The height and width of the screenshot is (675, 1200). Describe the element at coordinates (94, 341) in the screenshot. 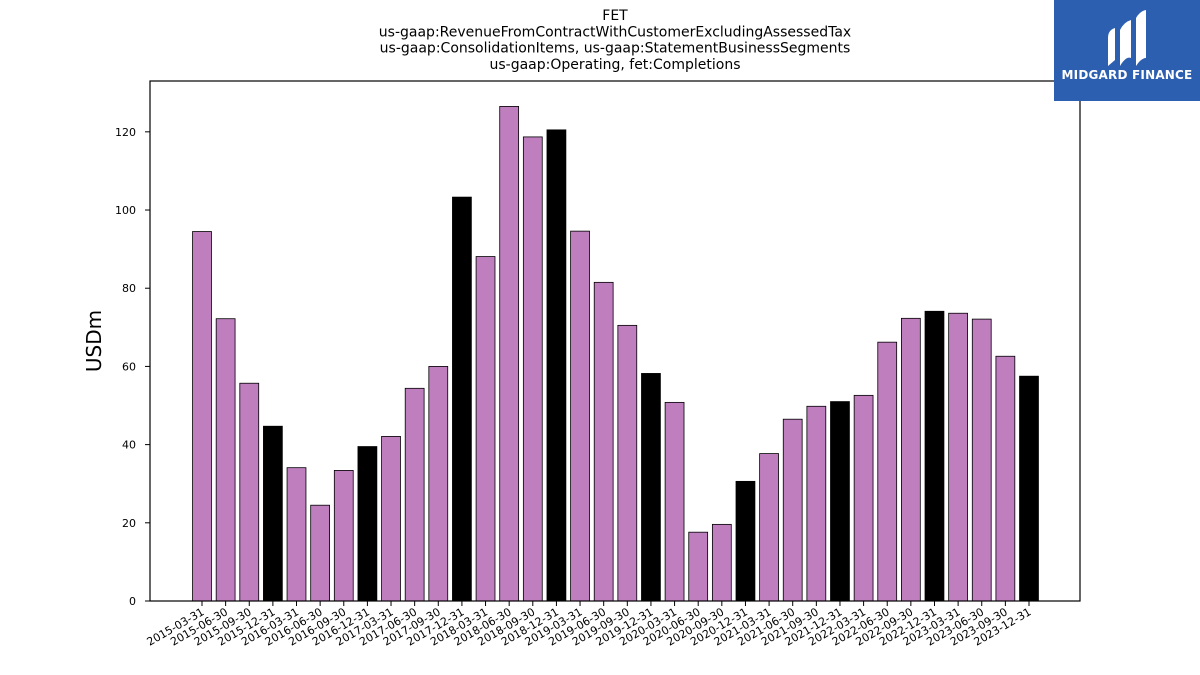

I see `y-axis-label: USDm` at that location.